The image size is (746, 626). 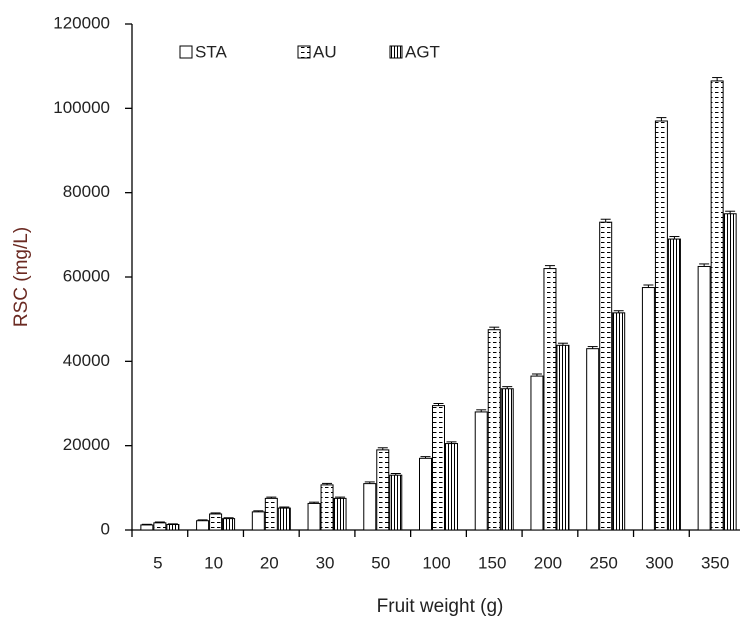 I want to click on y-tick-label: 60000, so click(x=86, y=275).